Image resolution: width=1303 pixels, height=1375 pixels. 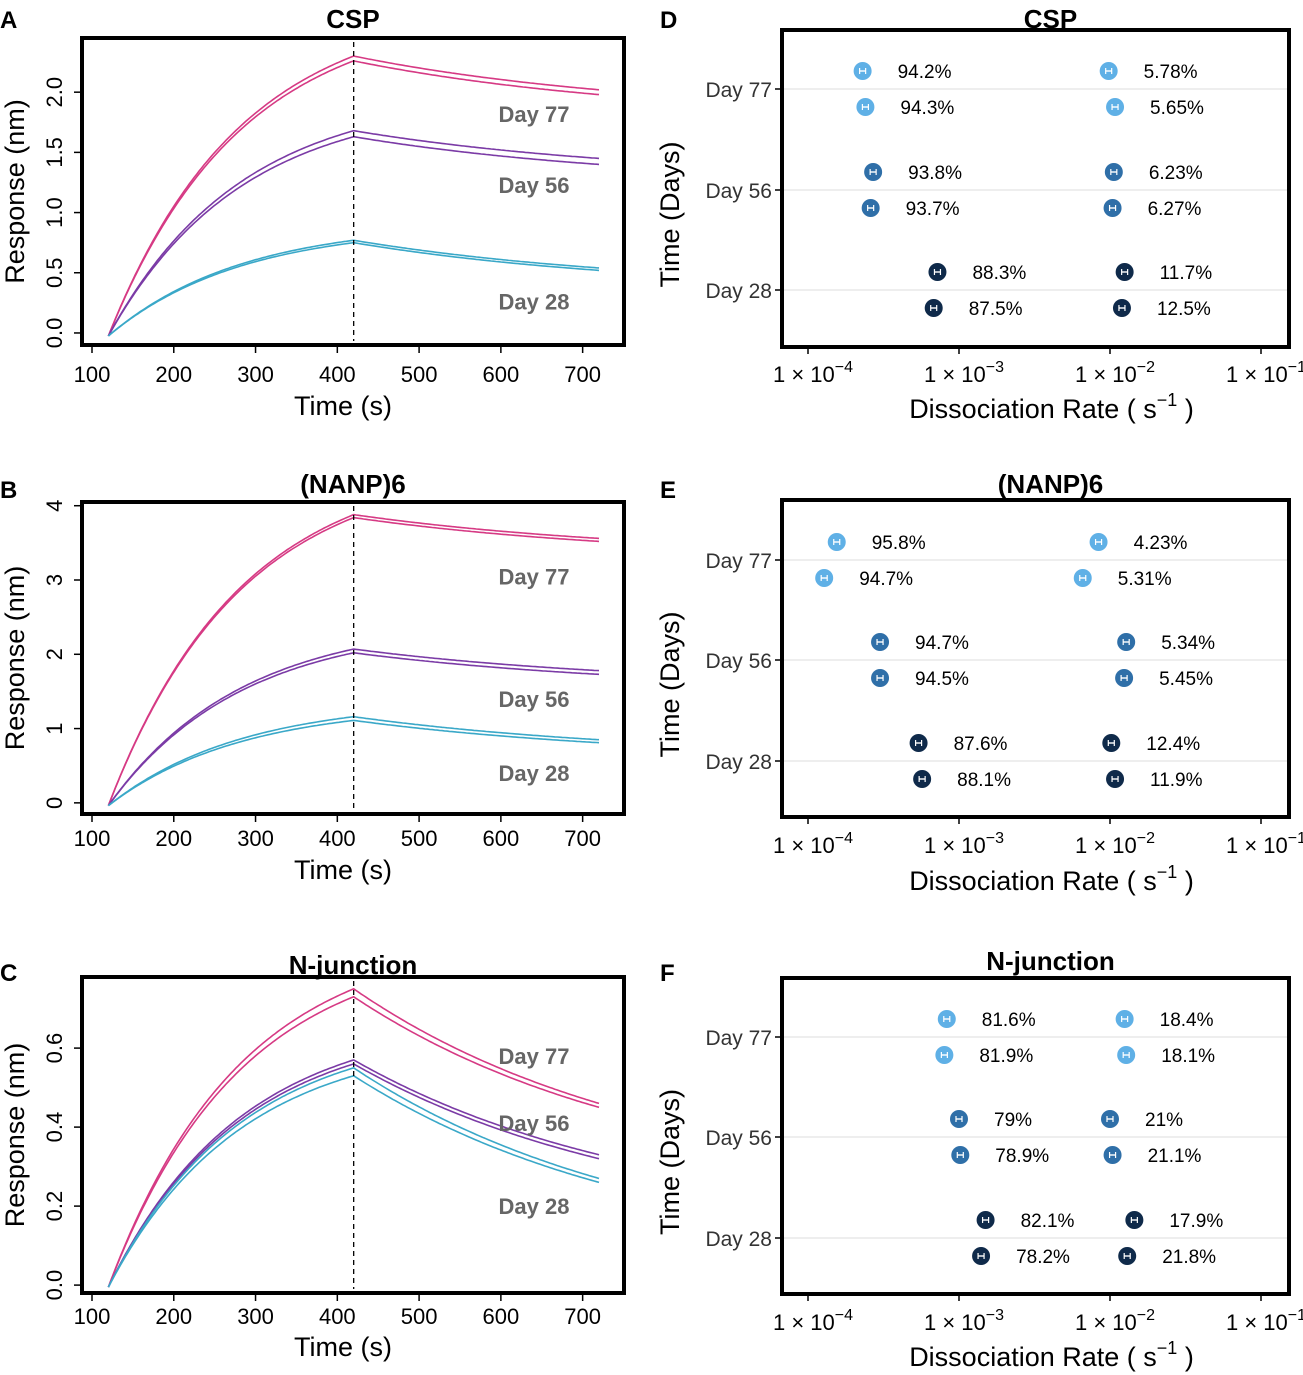 What do you see at coordinates (582, 1316) in the screenshot?
I see `x-tick-label: 700` at bounding box center [582, 1316].